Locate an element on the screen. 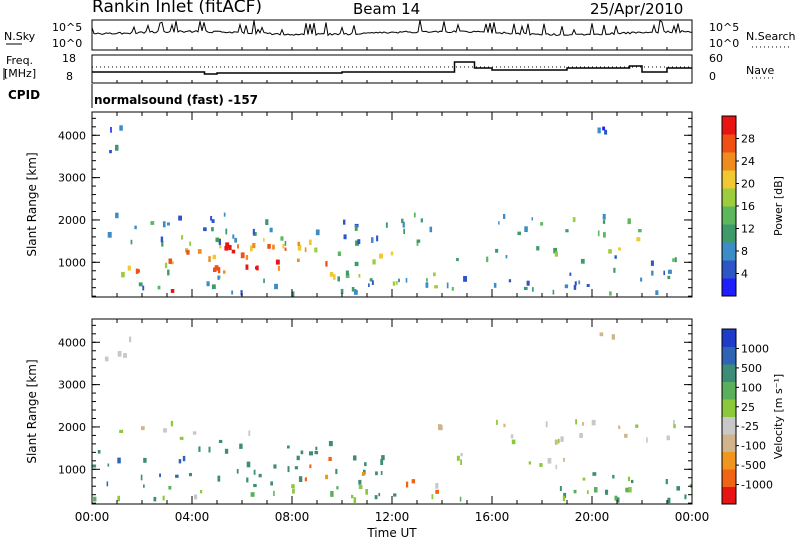 This screenshot has width=800, height=554. x-axis-label: Time UT is located at coordinates (391, 533).